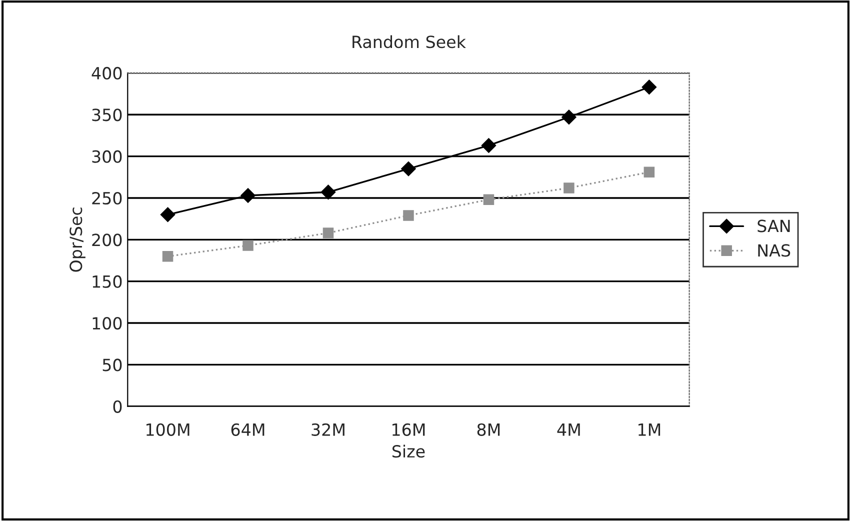  Describe the element at coordinates (774, 250) in the screenshot. I see `legend-label: NAS` at that location.